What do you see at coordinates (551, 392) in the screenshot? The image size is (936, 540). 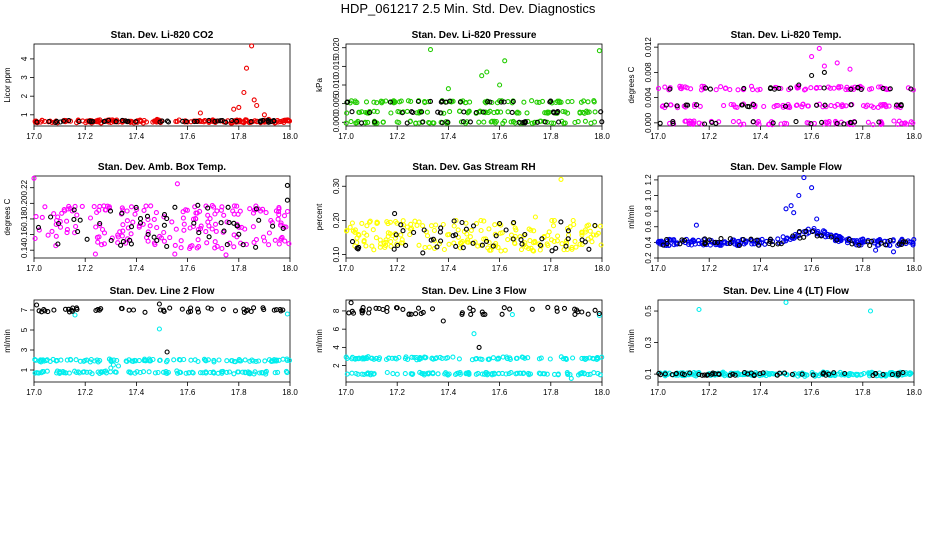 I see `x-tick-label: 17.8` at bounding box center [551, 392].